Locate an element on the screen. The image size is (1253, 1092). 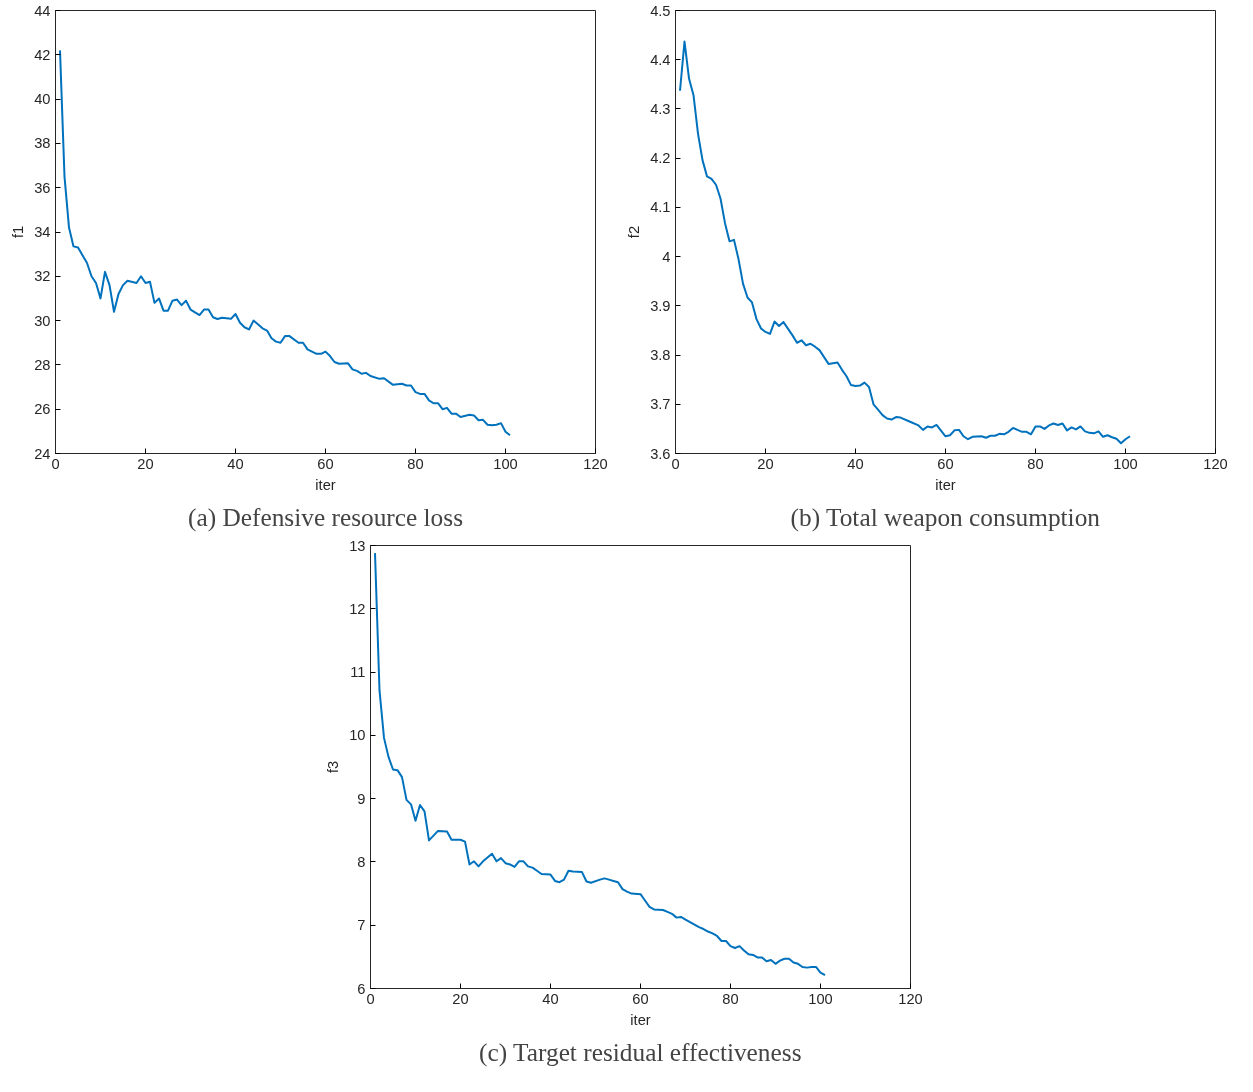
text: (b) Total weapon consumption is located at coordinates (945, 517).